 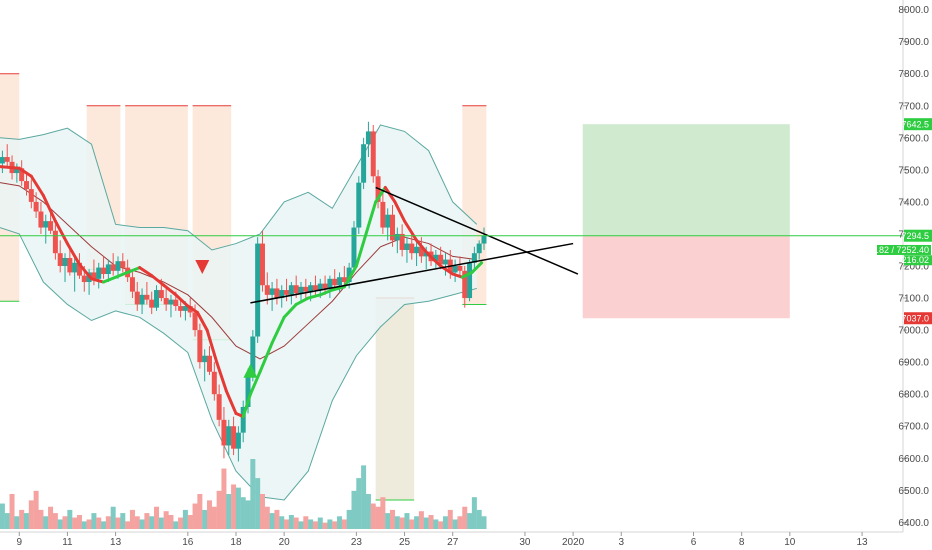 What do you see at coordinates (892, 250) in the screenshot?
I see `indicator-badge-label: 7257.82 / 7252.40` at bounding box center [892, 250].